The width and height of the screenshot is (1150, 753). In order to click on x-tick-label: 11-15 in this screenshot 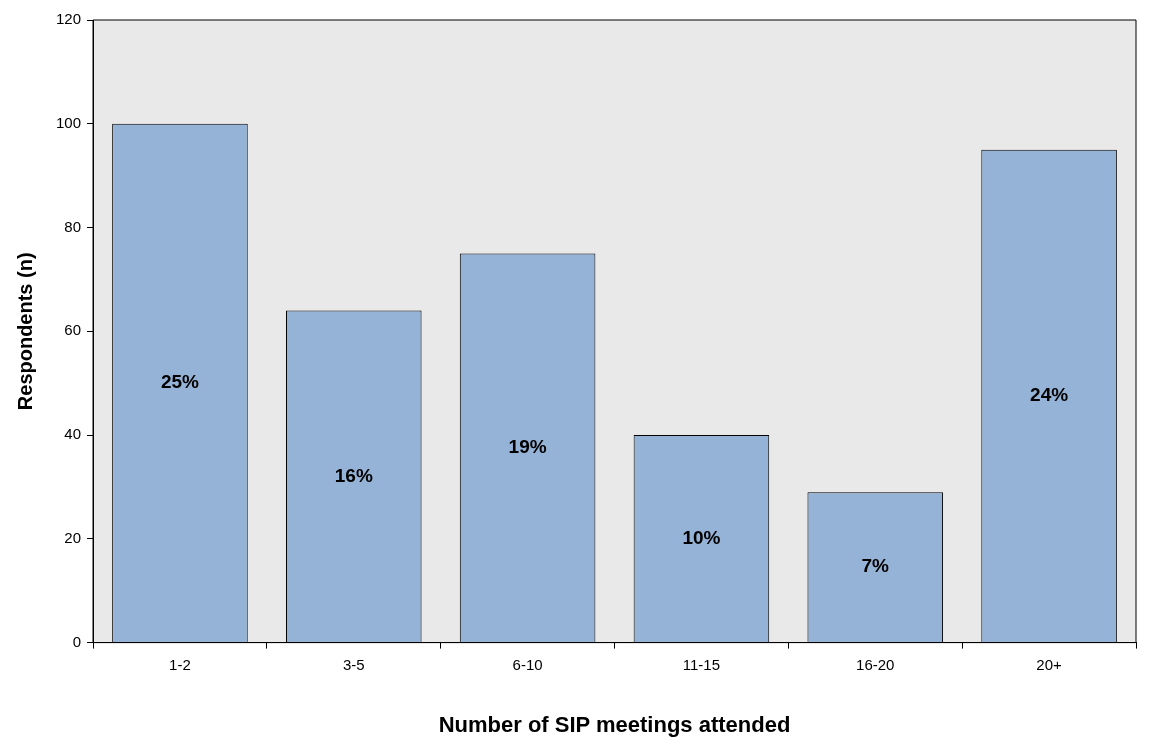, I will do `click(701, 664)`.